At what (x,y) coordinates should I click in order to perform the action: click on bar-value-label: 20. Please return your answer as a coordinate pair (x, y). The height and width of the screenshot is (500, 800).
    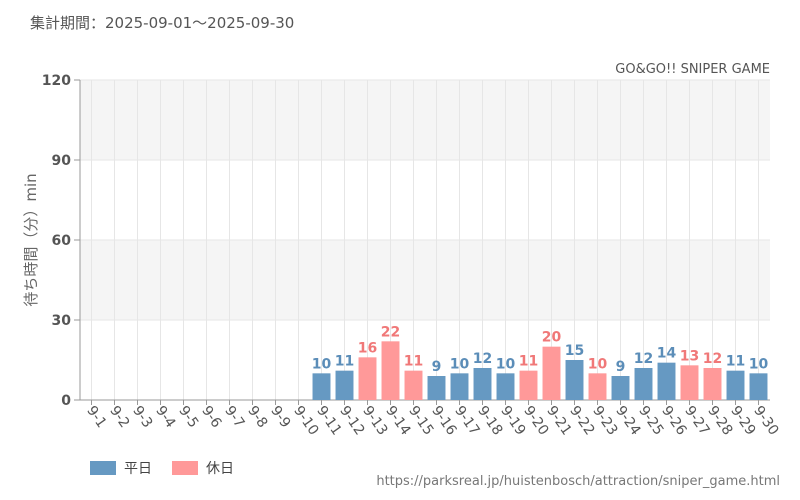
    Looking at the image, I should click on (552, 338).